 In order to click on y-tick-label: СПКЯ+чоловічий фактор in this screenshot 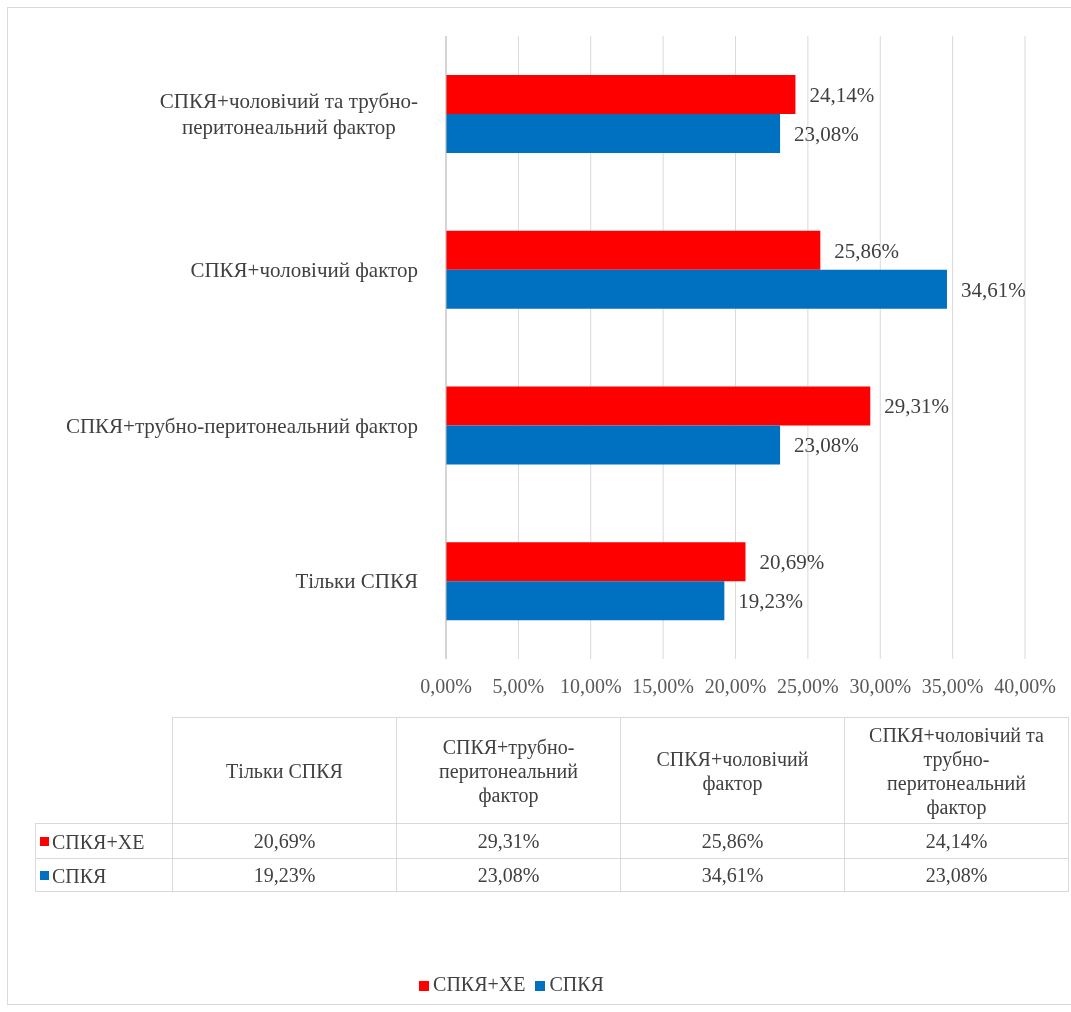, I will do `click(304, 269)`.